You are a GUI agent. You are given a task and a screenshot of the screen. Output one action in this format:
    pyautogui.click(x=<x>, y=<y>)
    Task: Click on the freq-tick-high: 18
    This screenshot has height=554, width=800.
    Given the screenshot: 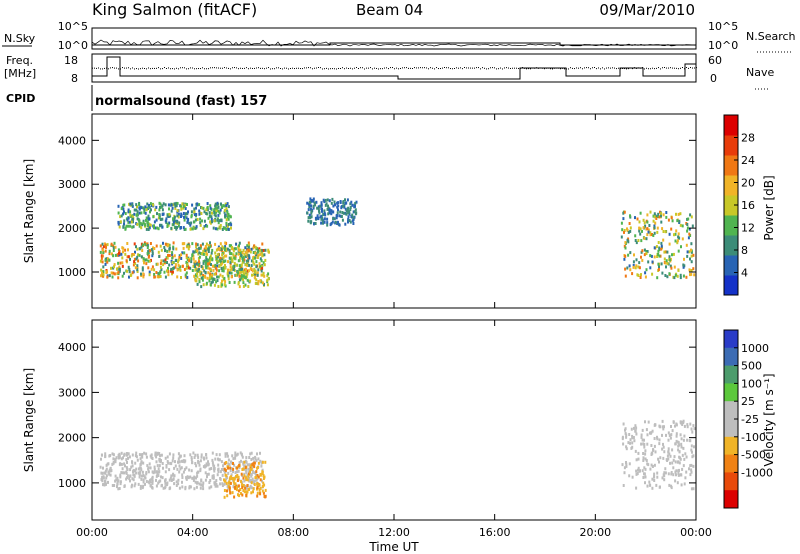 What is the action you would take?
    pyautogui.click(x=71, y=60)
    